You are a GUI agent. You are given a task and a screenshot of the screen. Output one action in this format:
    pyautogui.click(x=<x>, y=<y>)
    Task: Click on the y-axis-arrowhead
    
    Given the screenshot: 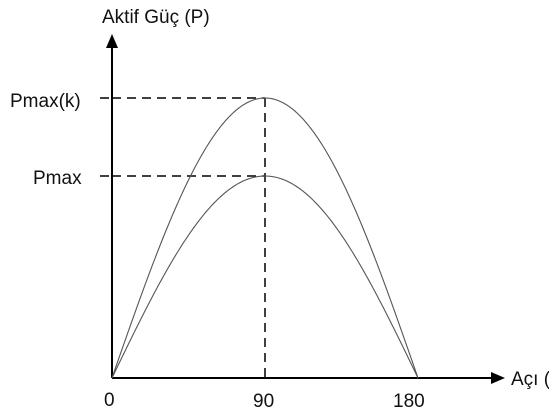 What is the action you would take?
    pyautogui.click(x=112, y=41)
    